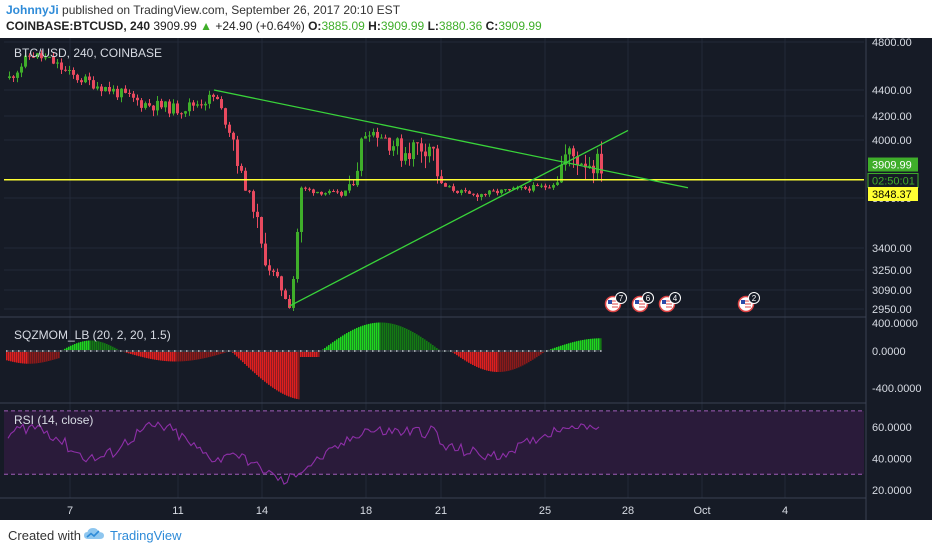 This screenshot has width=932, height=550. What do you see at coordinates (621, 298) in the screenshot?
I see `event-count: 7` at bounding box center [621, 298].